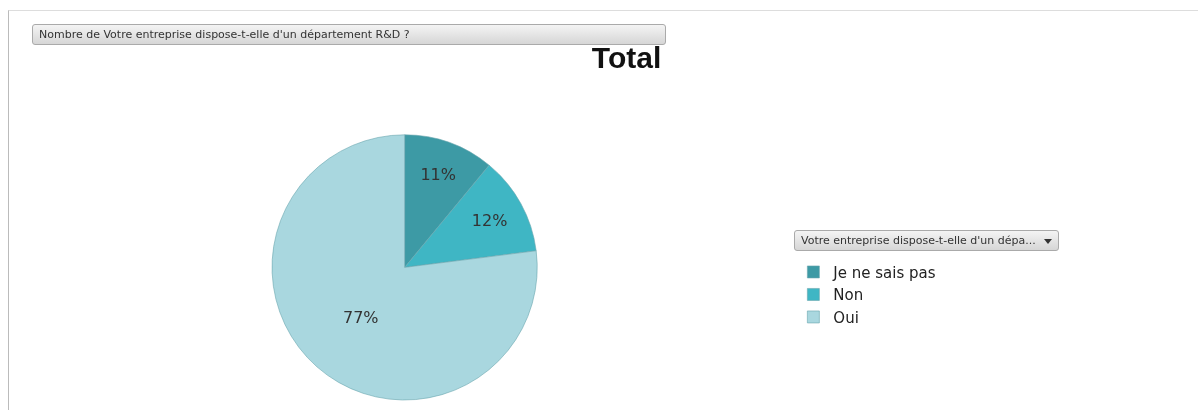 The image size is (1198, 410). Describe the element at coordinates (846, 317) in the screenshot. I see `legend-label: Oui` at that location.